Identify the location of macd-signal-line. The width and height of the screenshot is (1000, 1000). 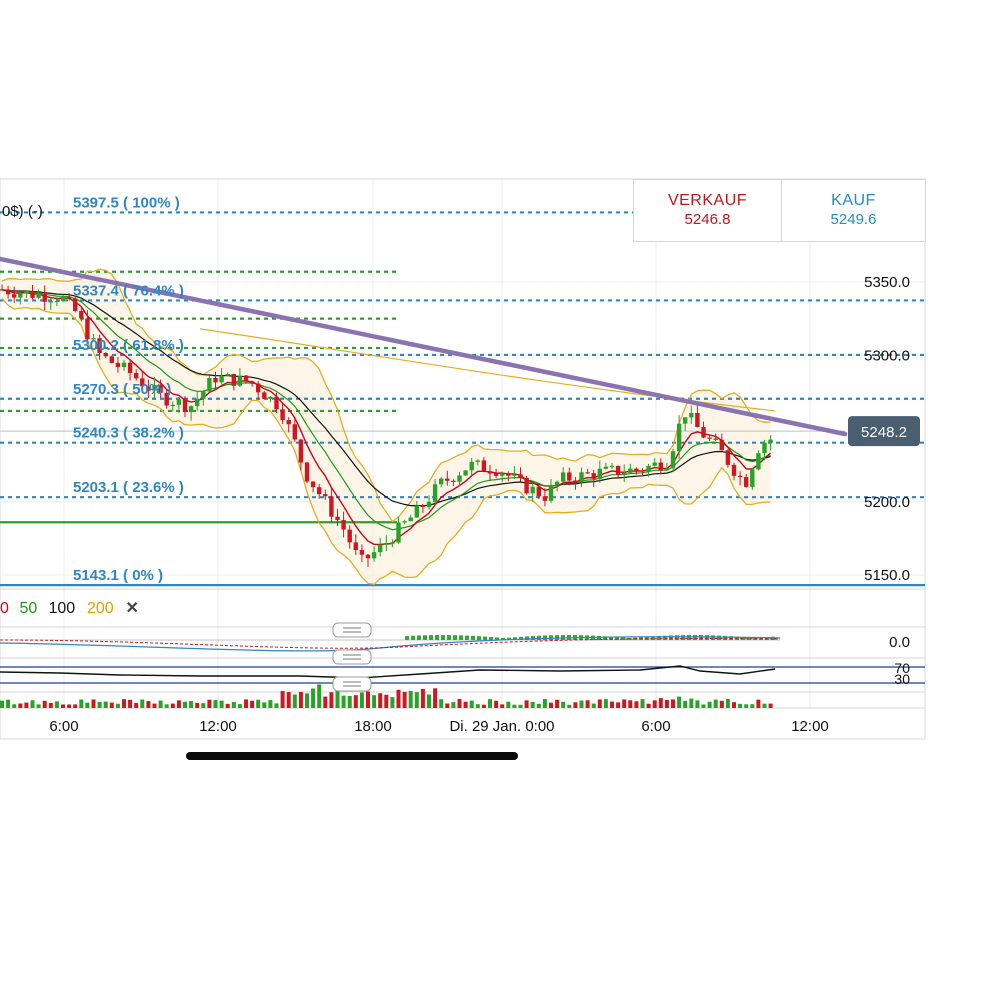
(390, 643).